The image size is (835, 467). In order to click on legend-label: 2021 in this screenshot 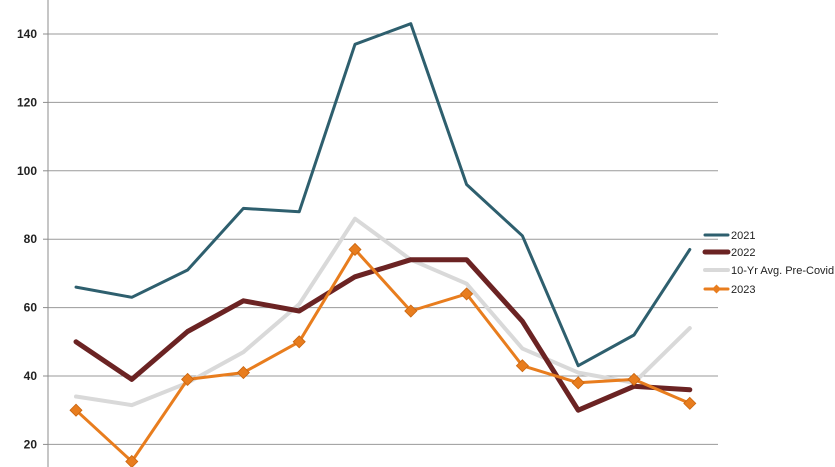, I will do `click(743, 236)`.